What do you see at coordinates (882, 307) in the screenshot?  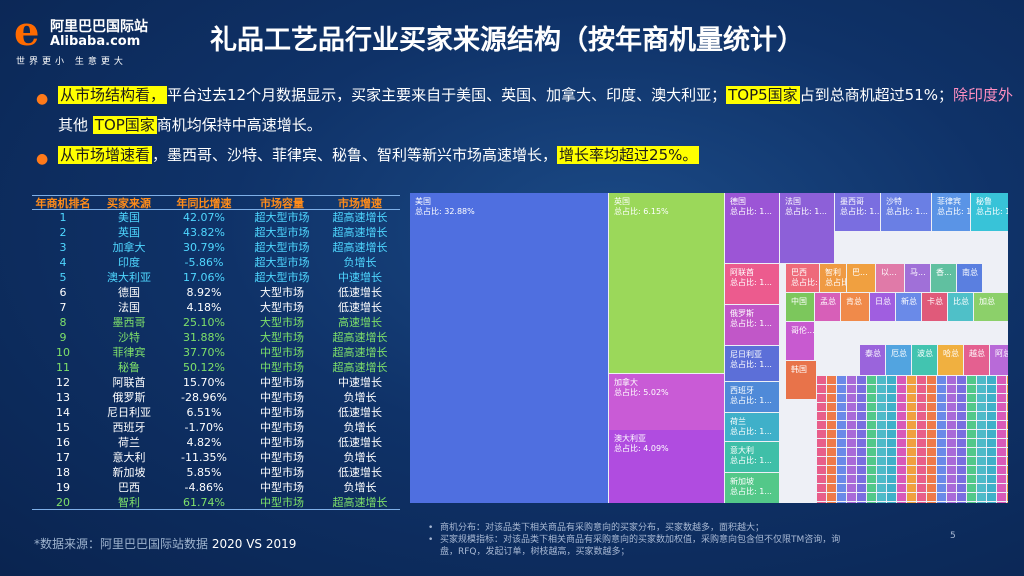 I see `treemap-tile: 日总` at bounding box center [882, 307].